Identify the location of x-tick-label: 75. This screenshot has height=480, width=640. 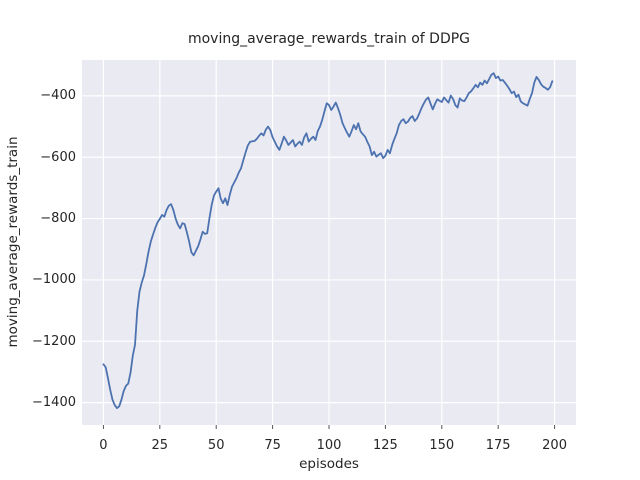
(272, 445).